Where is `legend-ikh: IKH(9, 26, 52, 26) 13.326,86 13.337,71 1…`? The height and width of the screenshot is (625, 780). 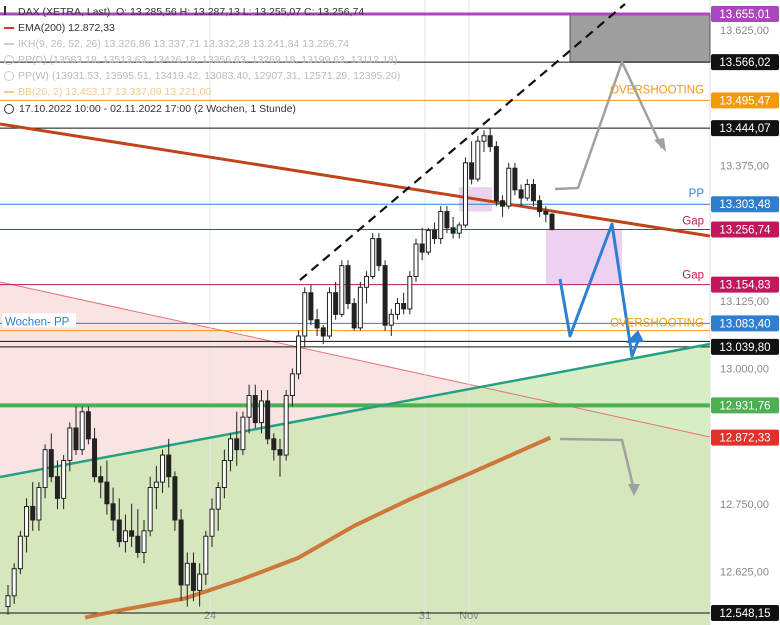 legend-ikh: IKH(9, 26, 52, 26) 13.326,86 13.337,71 1… is located at coordinates (176, 44).